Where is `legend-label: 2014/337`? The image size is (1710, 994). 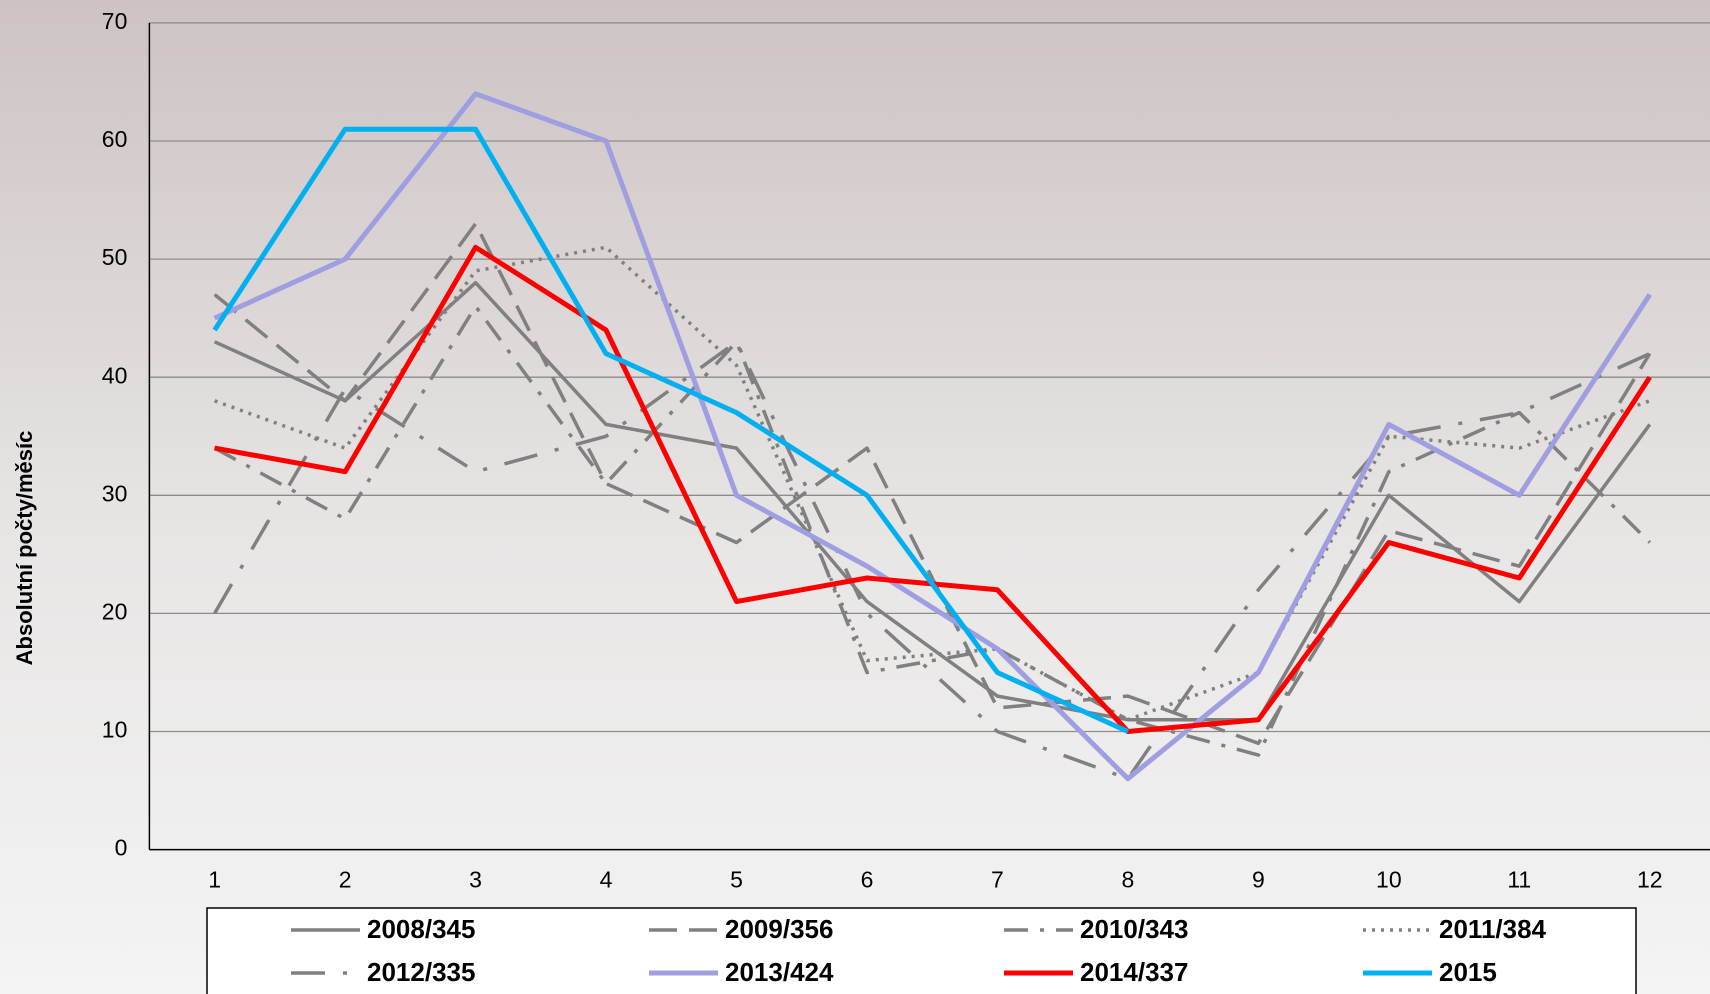 legend-label: 2014/337 is located at coordinates (1134, 972).